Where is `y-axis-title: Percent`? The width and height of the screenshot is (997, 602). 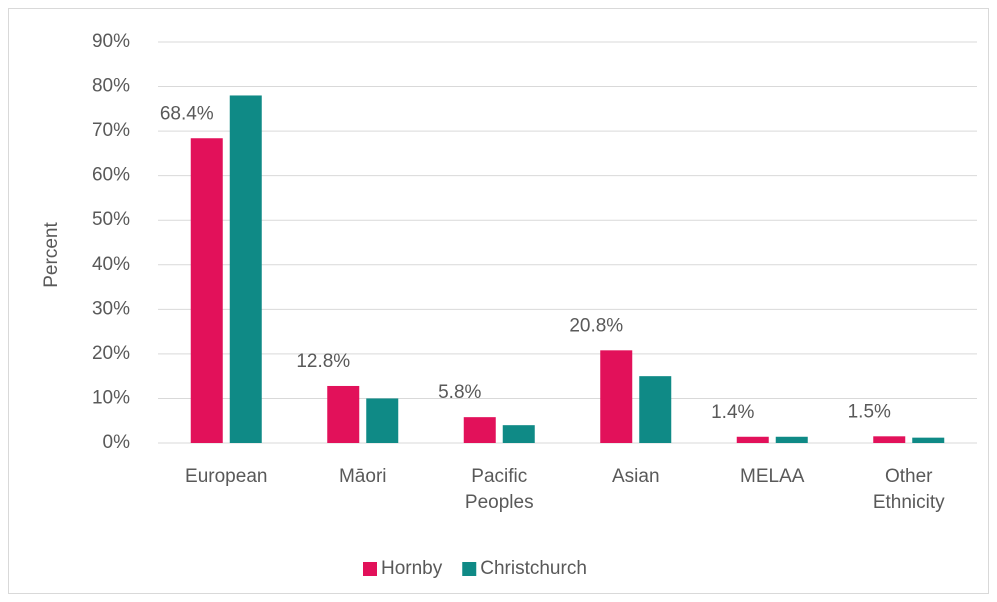 y-axis-title: Percent is located at coordinates (51, 255).